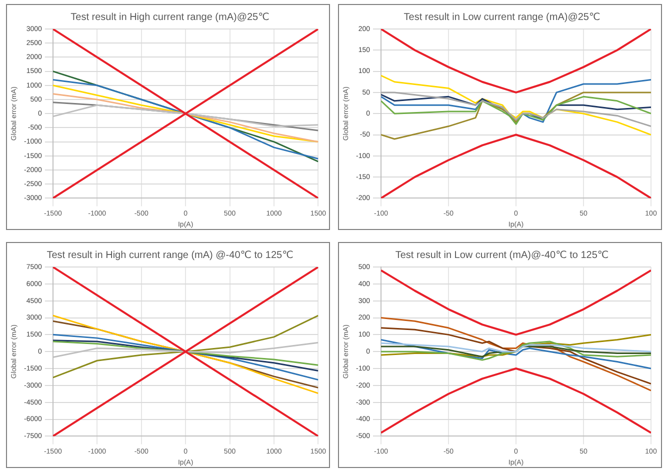 This screenshot has width=668, height=472. What do you see at coordinates (502, 255) in the screenshot?
I see `chart-title: Test result in Low current (mA)@-40℃ to 125℃` at bounding box center [502, 255].